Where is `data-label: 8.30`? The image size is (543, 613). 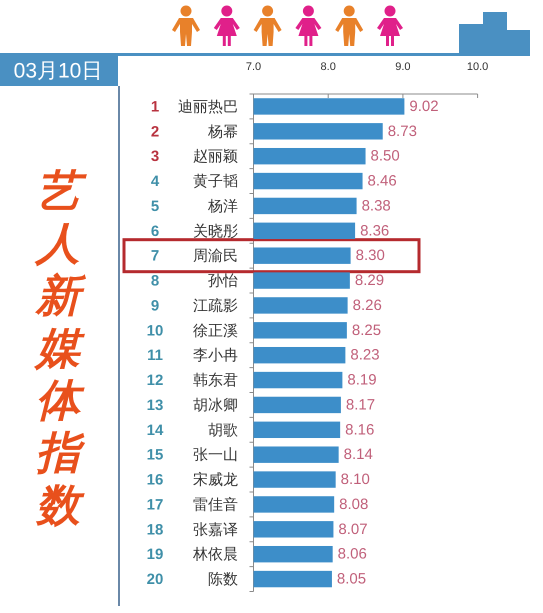 data-label: 8.30 is located at coordinates (370, 255).